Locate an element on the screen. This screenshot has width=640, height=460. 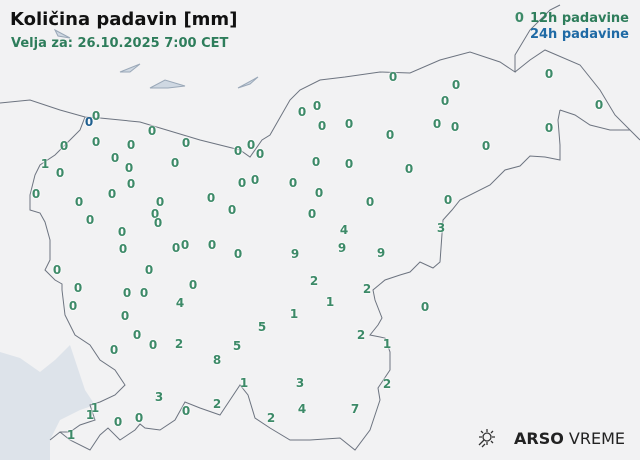
legend-12h: 12h padavine is located at coordinates (579, 18).